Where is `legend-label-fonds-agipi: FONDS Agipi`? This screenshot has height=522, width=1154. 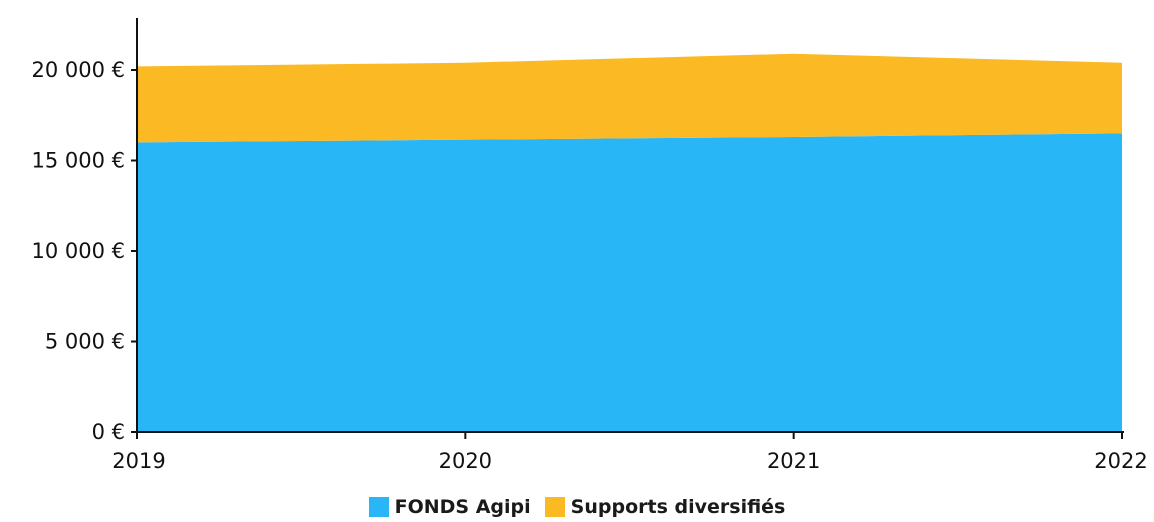
legend-label-fonds-agipi: FONDS Agipi is located at coordinates (462, 507).